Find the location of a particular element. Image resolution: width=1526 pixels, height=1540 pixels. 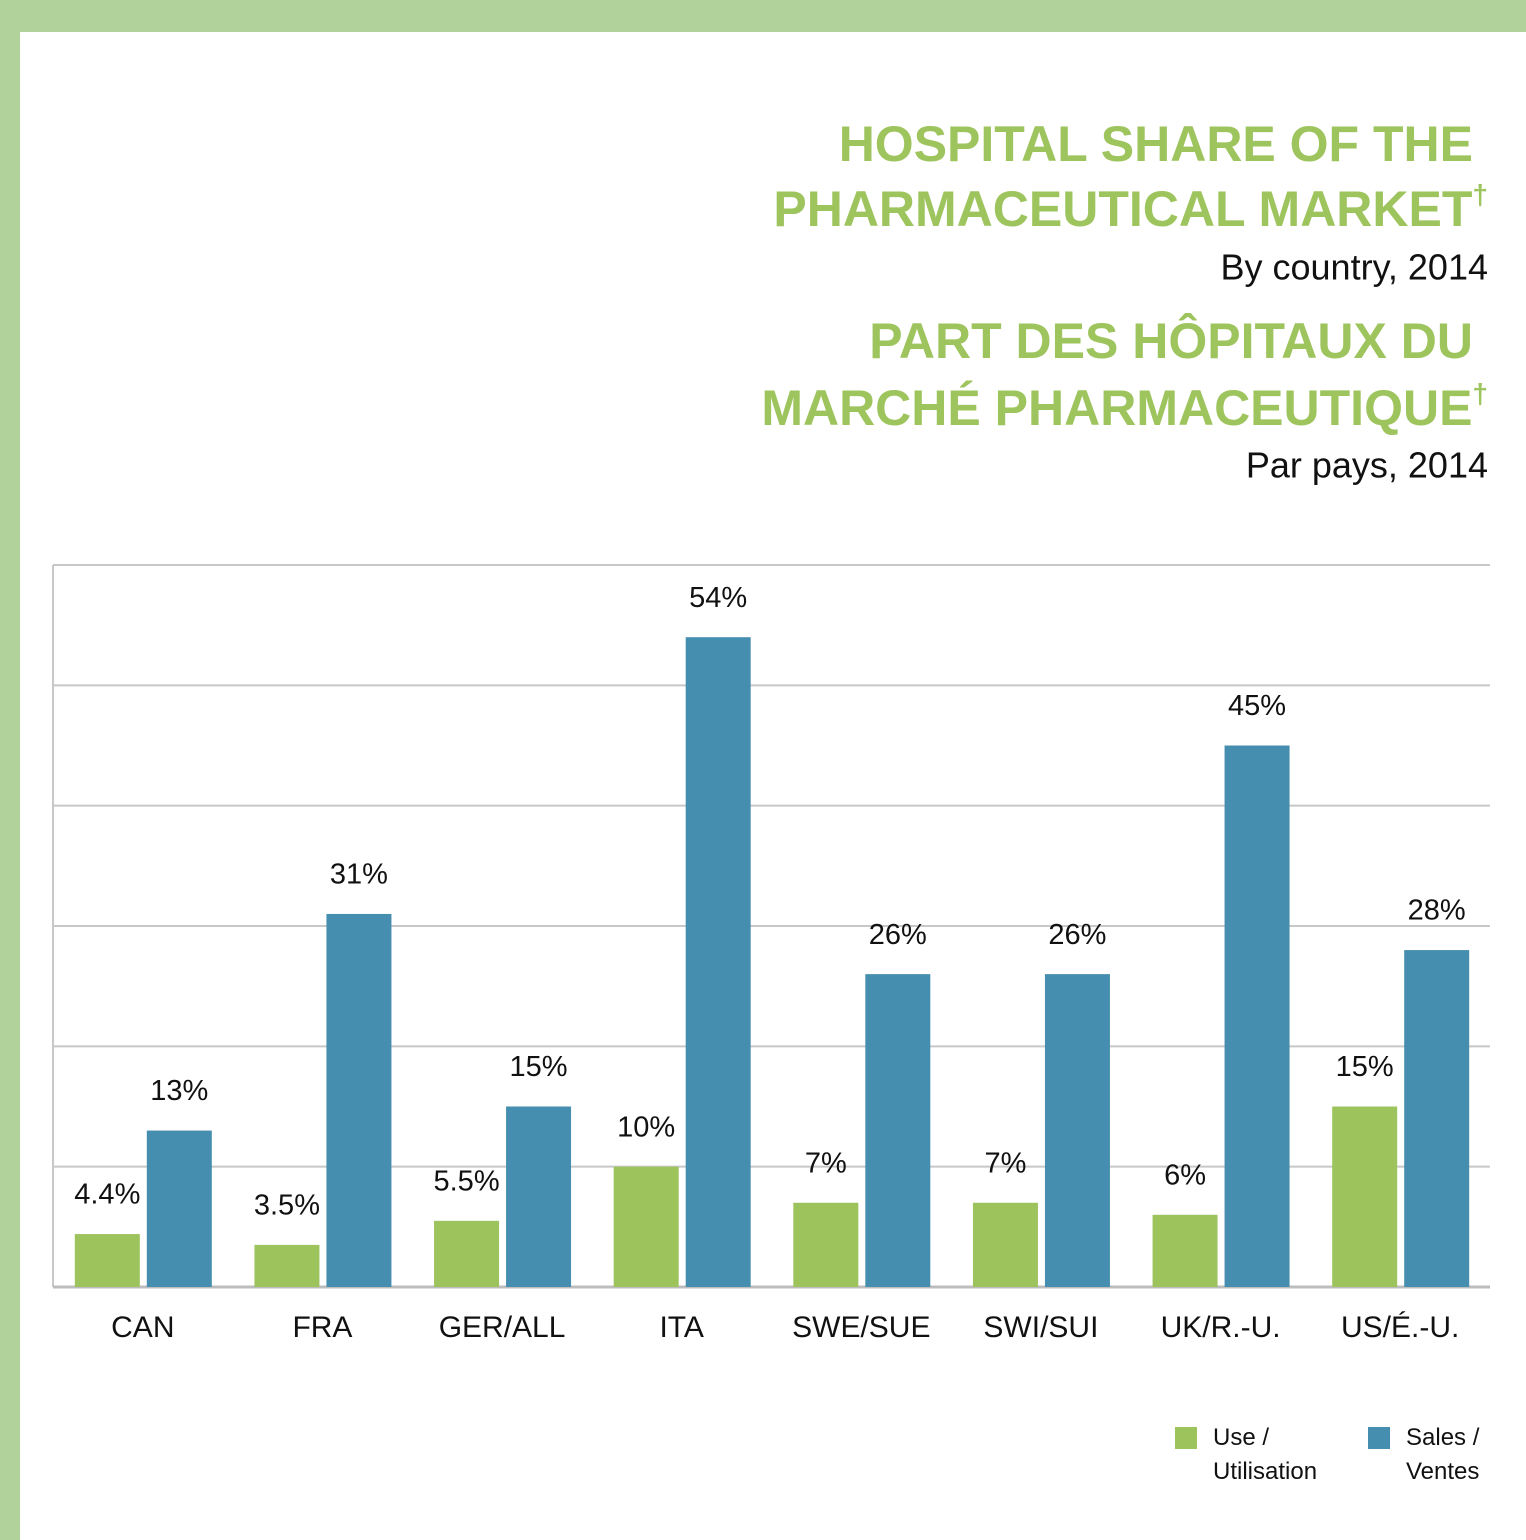

title-line: PART DES HÔPITAUX DU is located at coordinates (1171, 340).